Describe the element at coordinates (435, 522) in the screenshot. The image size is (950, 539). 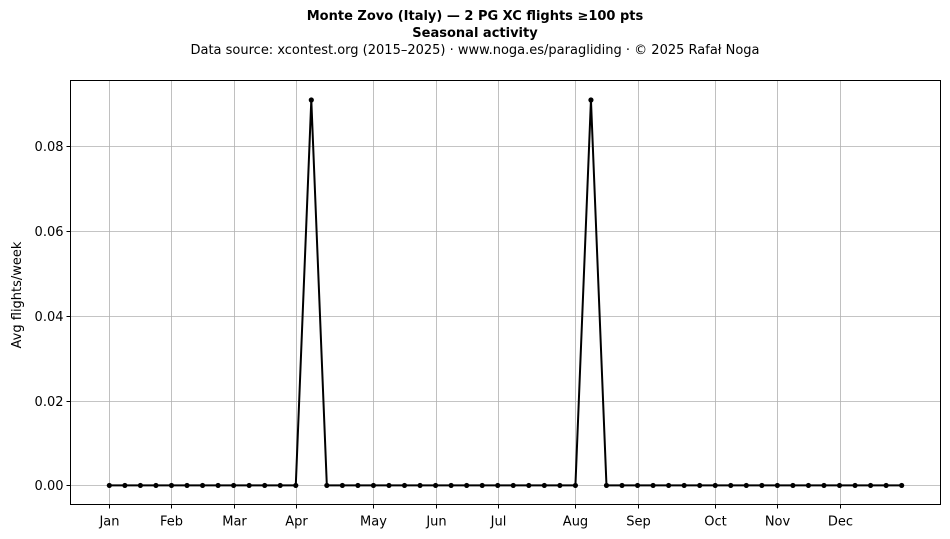
I see `x-tick-label: Jun` at that location.